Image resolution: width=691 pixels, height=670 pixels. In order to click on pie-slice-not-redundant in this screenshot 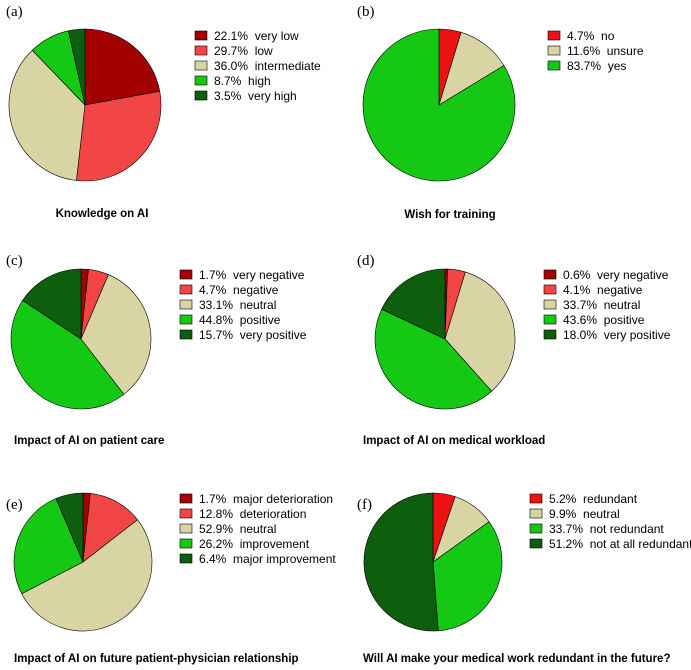, I will do `click(467, 576)`.